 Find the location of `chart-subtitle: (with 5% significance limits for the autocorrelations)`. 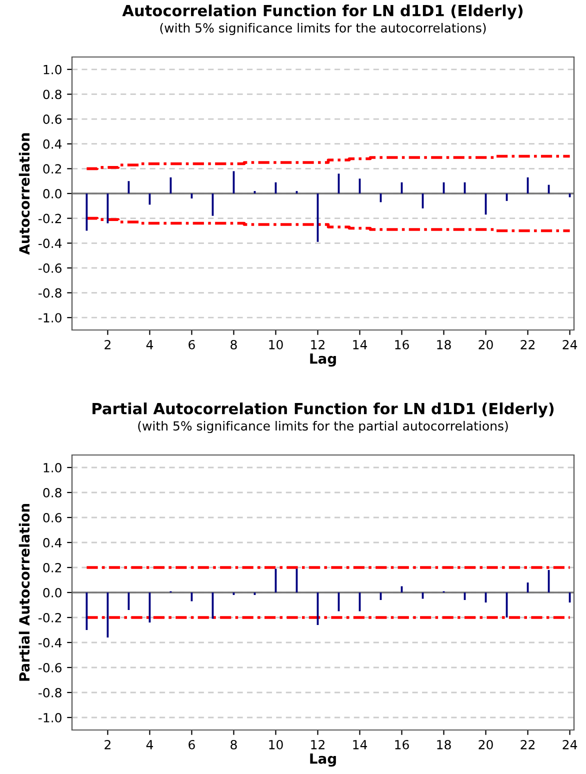

chart-subtitle: (with 5% significance limits for the autocorrelations) is located at coordinates (323, 29).